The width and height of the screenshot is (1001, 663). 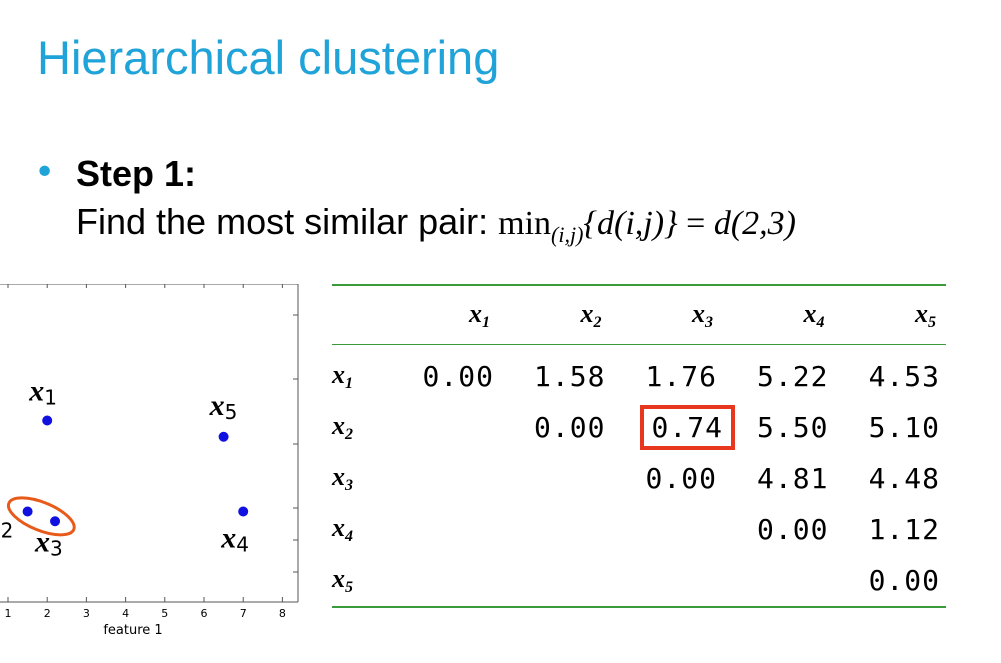 What do you see at coordinates (223, 436) in the screenshot?
I see `data-point-x5` at bounding box center [223, 436].